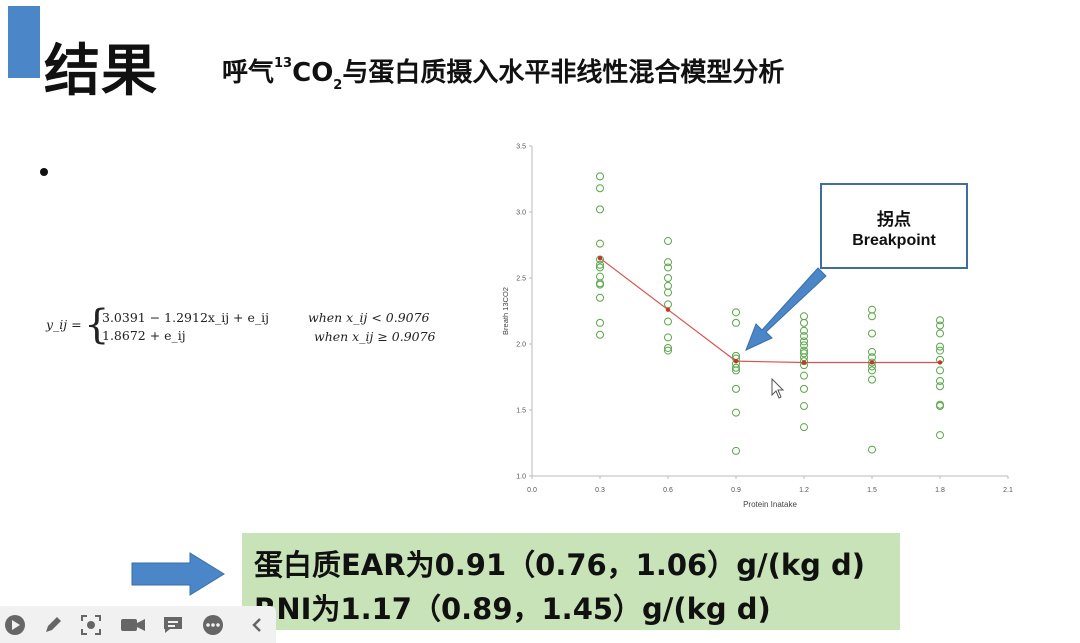  I want to click on play-icon, so click(15, 625).